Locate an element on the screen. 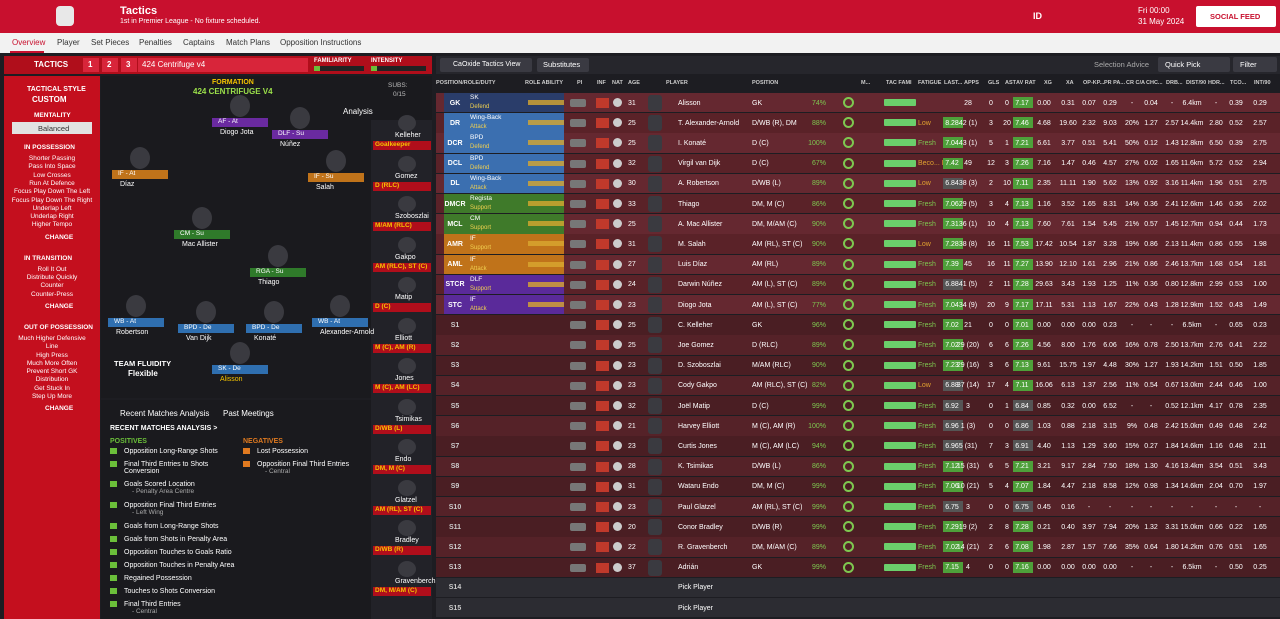  slot-position: S13 is located at coordinates (455, 568).